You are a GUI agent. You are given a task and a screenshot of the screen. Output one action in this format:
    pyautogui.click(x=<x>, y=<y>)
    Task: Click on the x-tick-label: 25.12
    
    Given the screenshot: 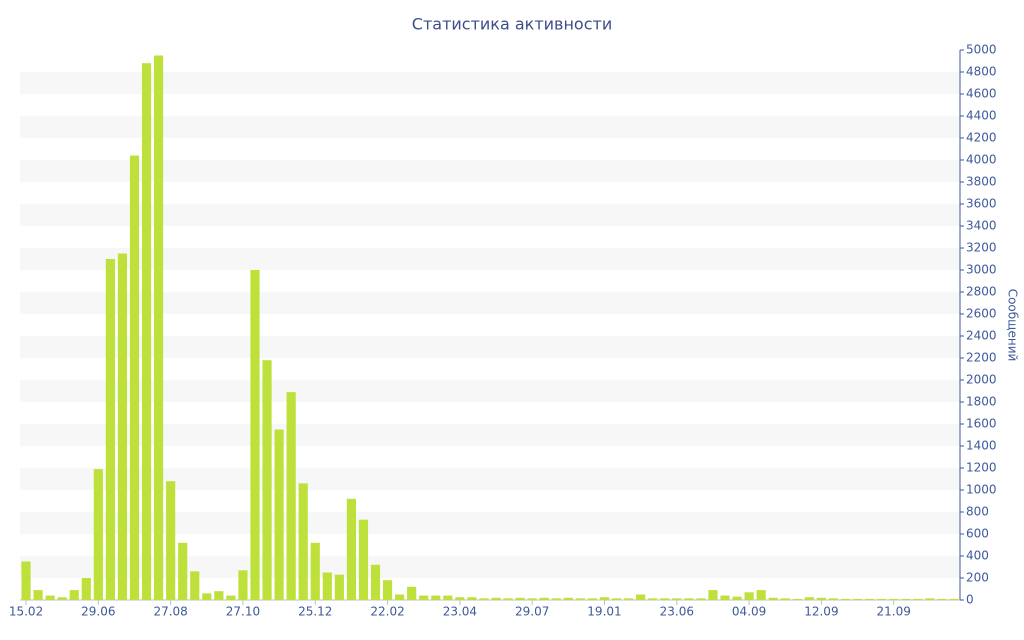 What is the action you would take?
    pyautogui.click(x=315, y=612)
    